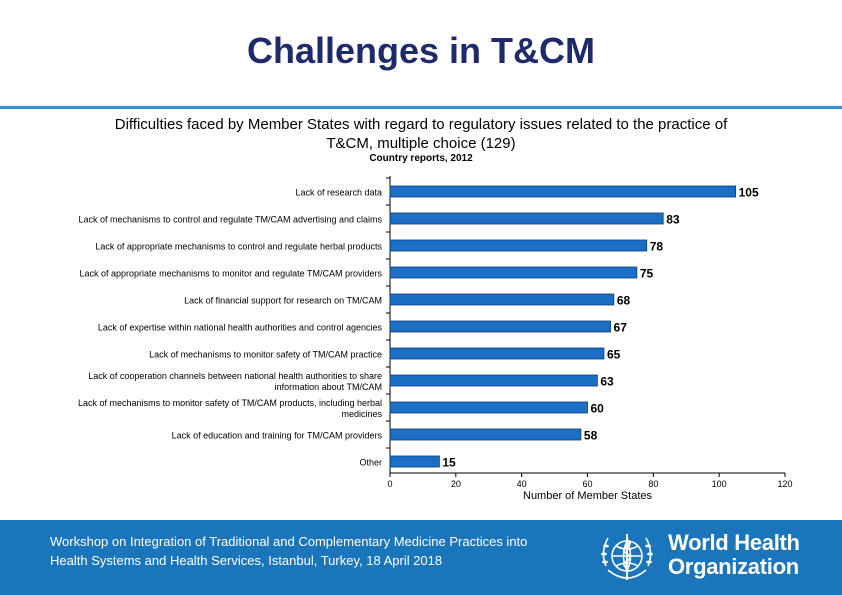  Describe the element at coordinates (749, 193) in the screenshot. I see `bar-value-label: 105` at that location.